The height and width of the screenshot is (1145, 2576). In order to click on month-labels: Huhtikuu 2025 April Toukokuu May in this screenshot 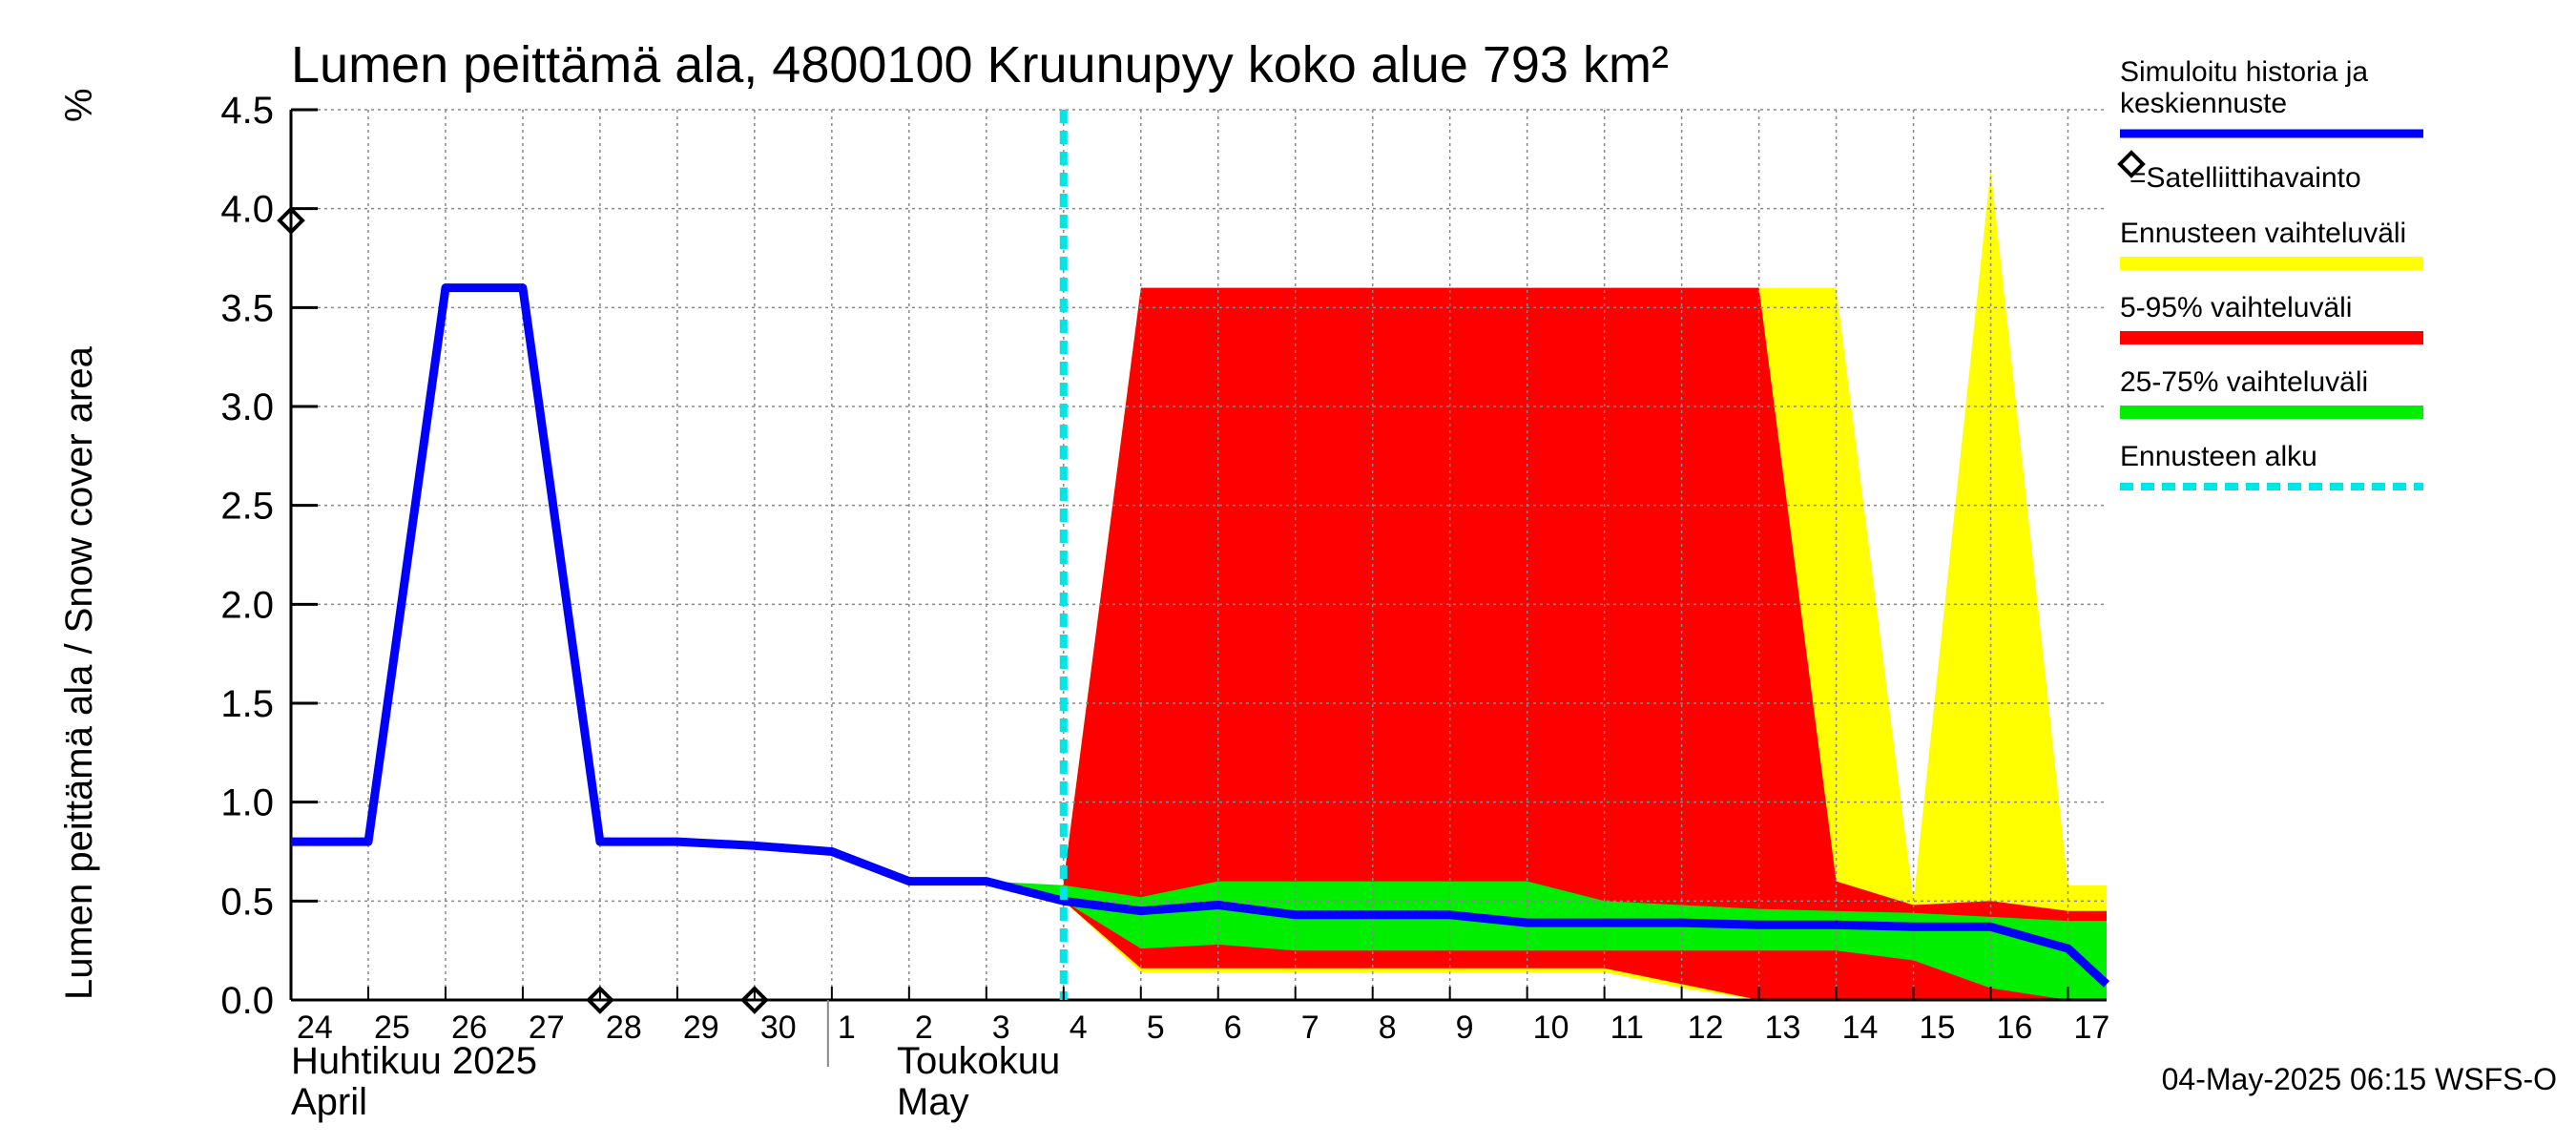, I will do `click(675, 1081)`.